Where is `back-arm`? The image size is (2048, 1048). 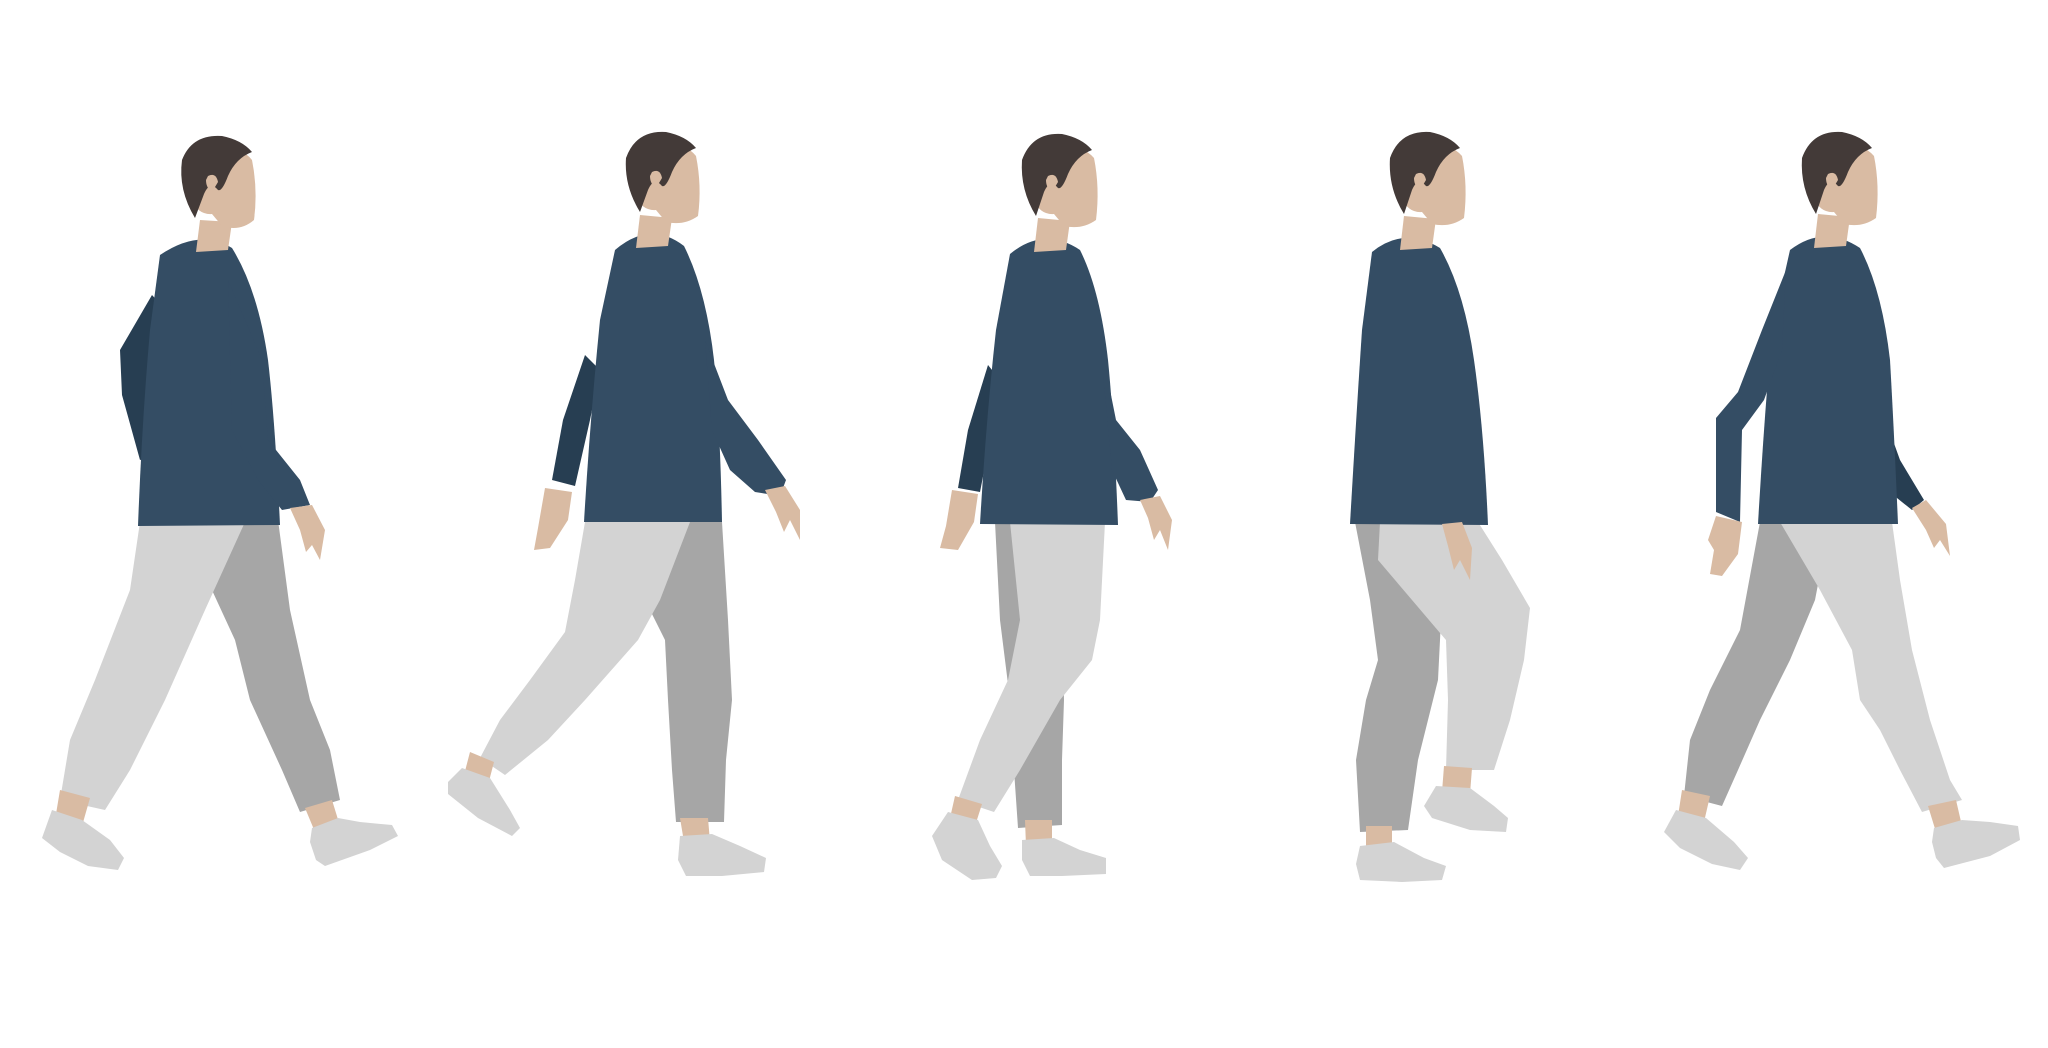 back-arm is located at coordinates (576, 420).